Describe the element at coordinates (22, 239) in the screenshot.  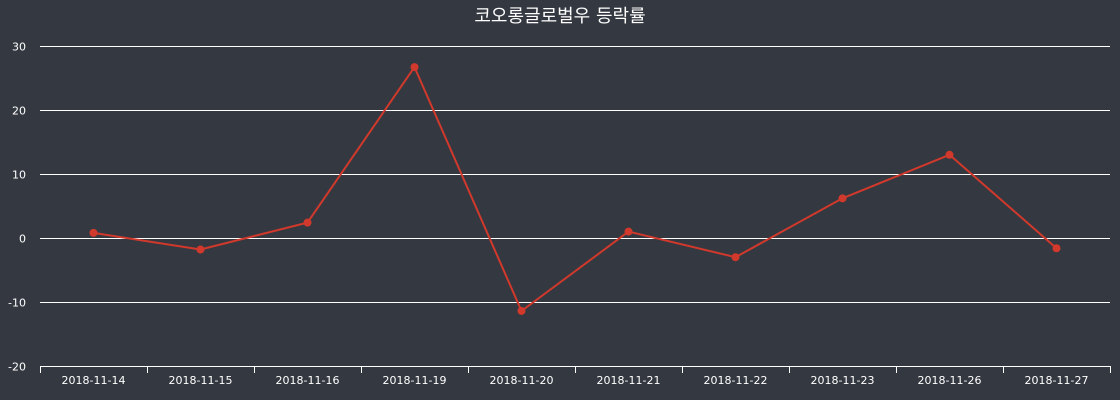
I see `y-tick-label: 0` at that location.